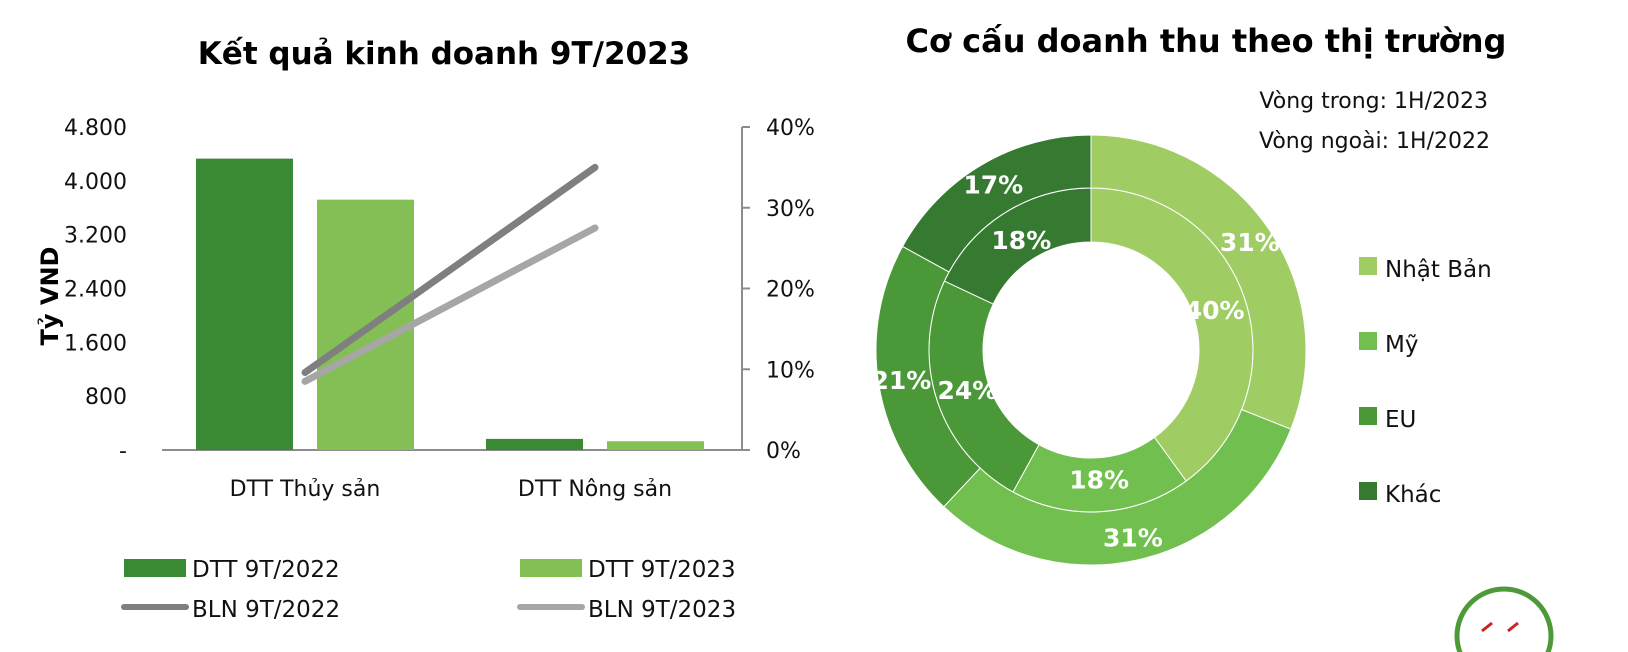  Describe the element at coordinates (551, 568) in the screenshot. I see `legend-swatch-dtt-2023` at that location.